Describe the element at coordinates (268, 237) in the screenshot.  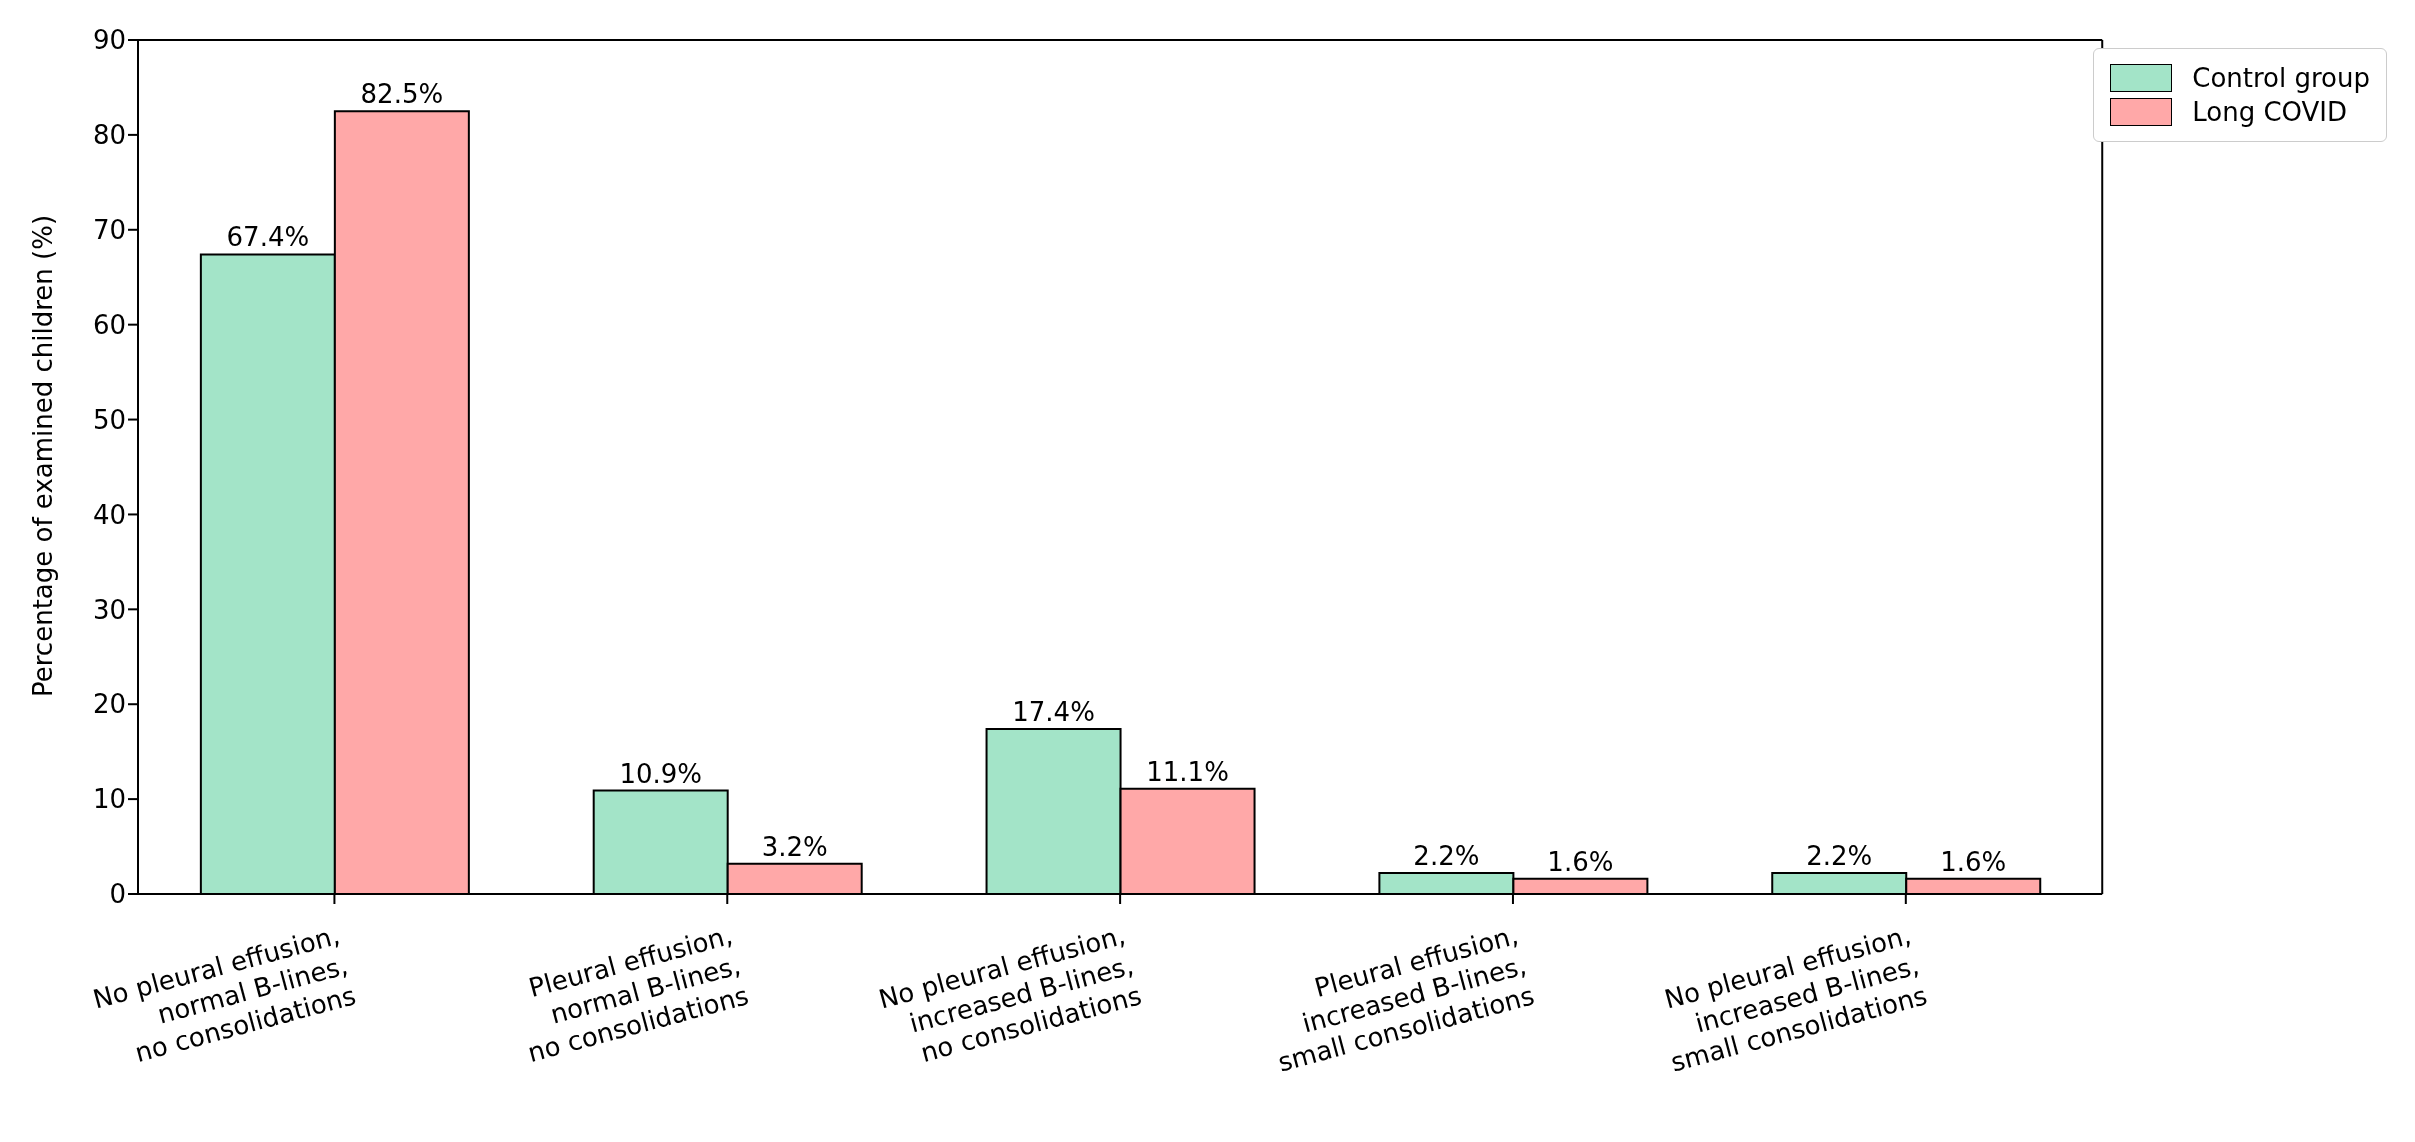
I see `data-label: 67.4%` at that location.